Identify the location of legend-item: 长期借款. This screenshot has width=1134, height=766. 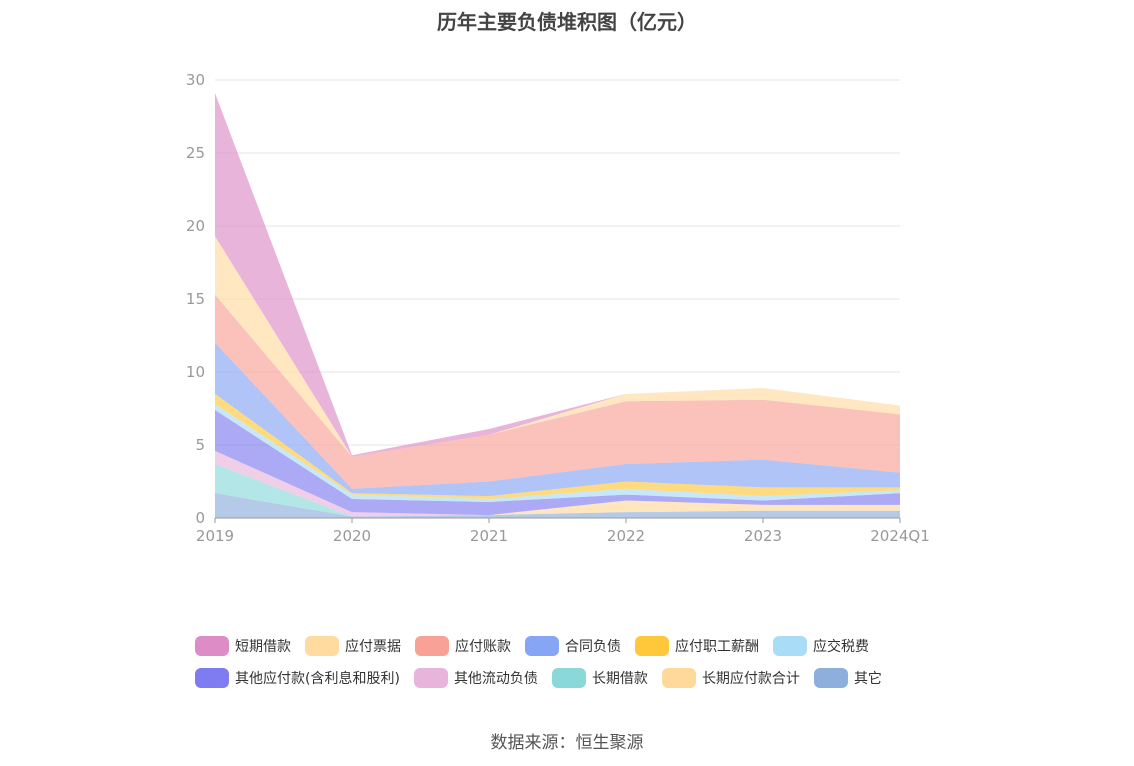
(599, 678).